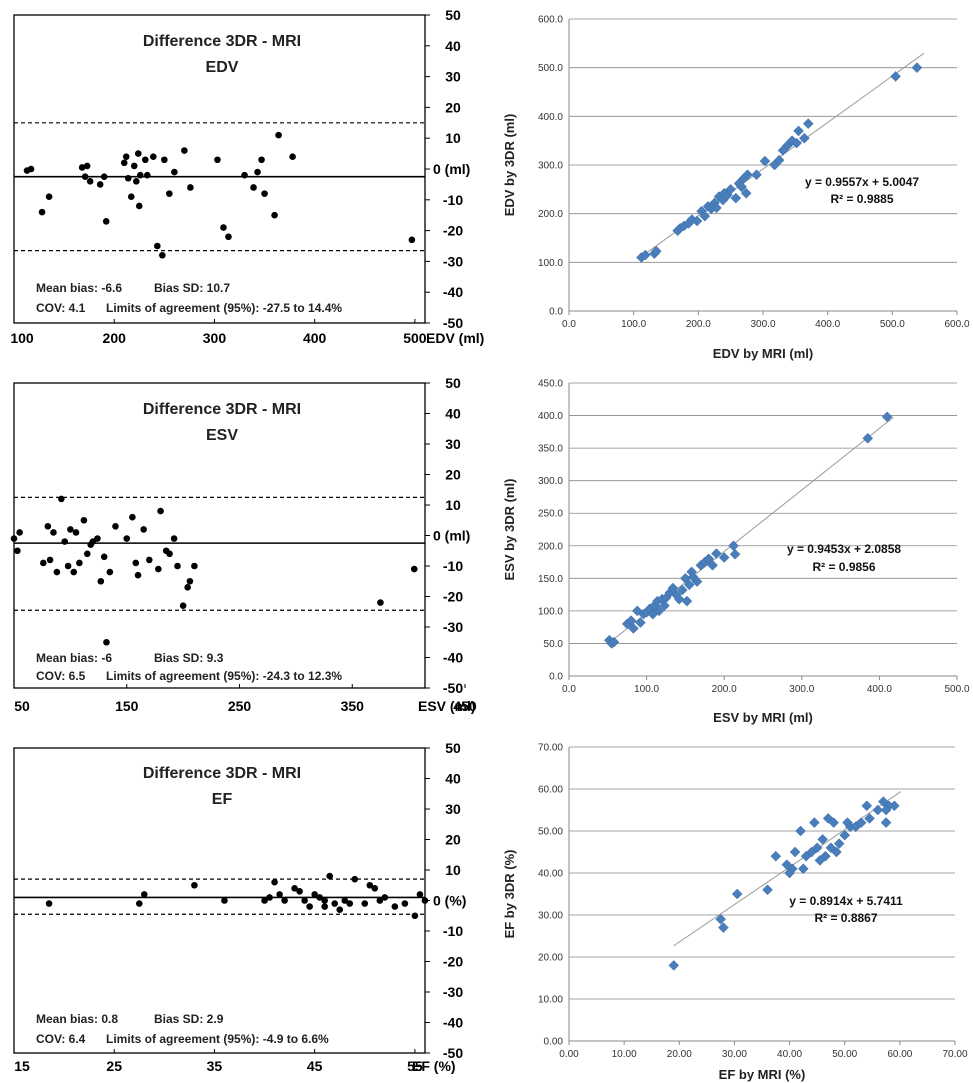  I want to click on x-tick-label: 250, so click(240, 706).